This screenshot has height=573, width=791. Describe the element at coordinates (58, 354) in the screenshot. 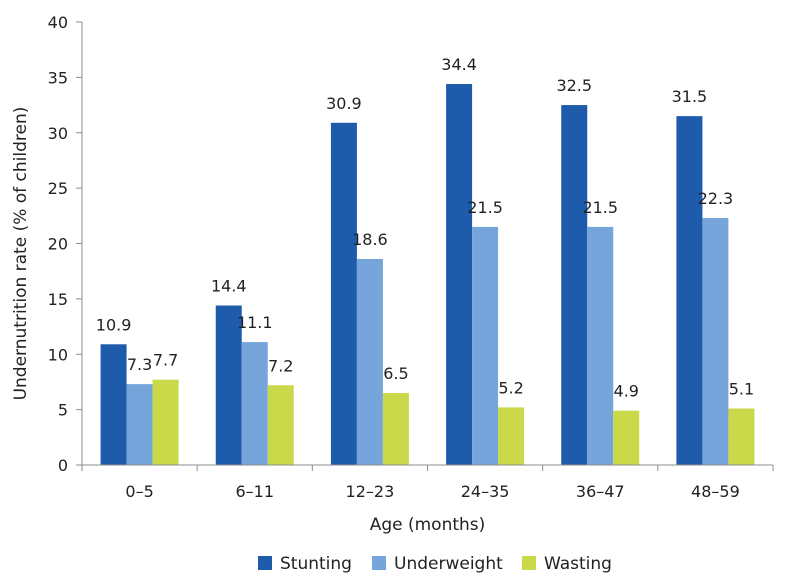

I see `y-tick-label: 10` at that location.